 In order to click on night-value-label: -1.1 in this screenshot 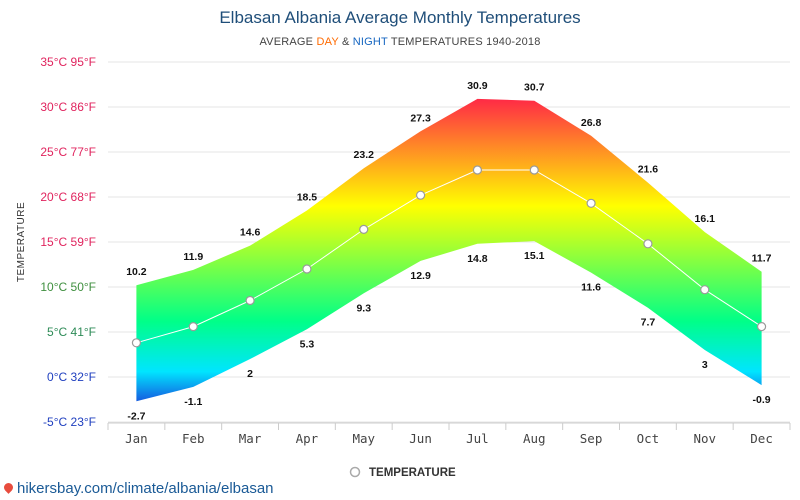, I will do `click(193, 402)`.